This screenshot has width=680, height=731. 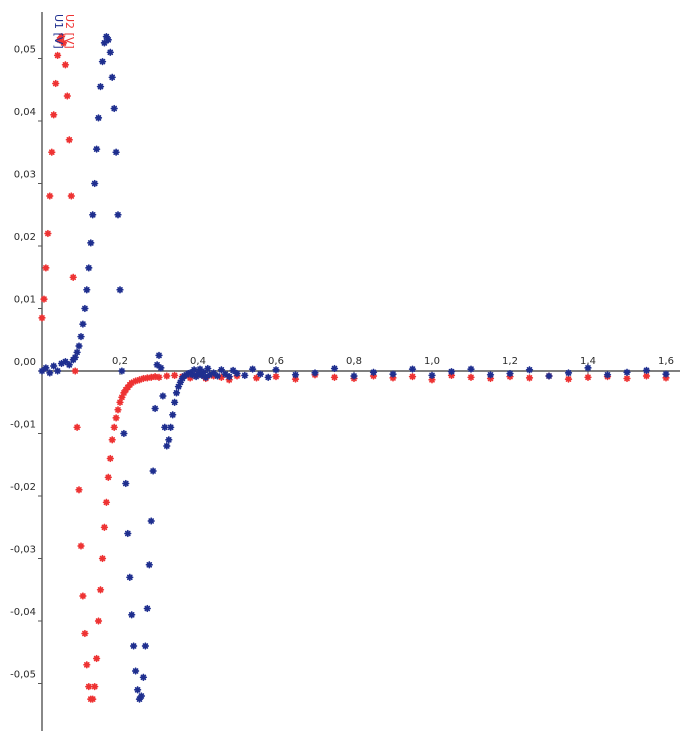 What do you see at coordinates (23, 612) in the screenshot?
I see `y-tick-label: -0,04` at bounding box center [23, 612].